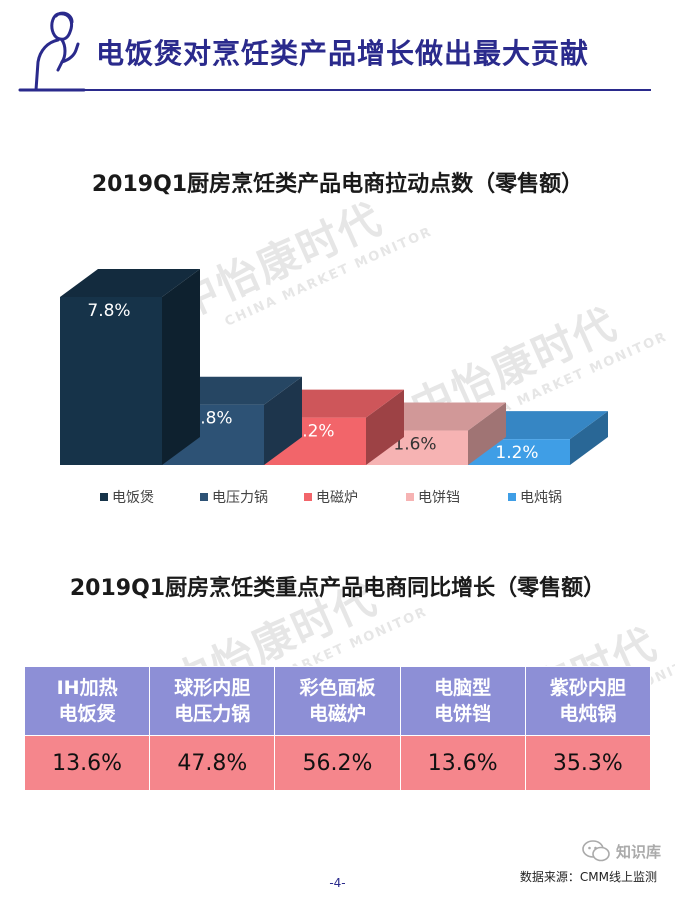 The height and width of the screenshot is (900, 675). What do you see at coordinates (312, 432) in the screenshot?
I see `data-label: 2.2%` at bounding box center [312, 432].